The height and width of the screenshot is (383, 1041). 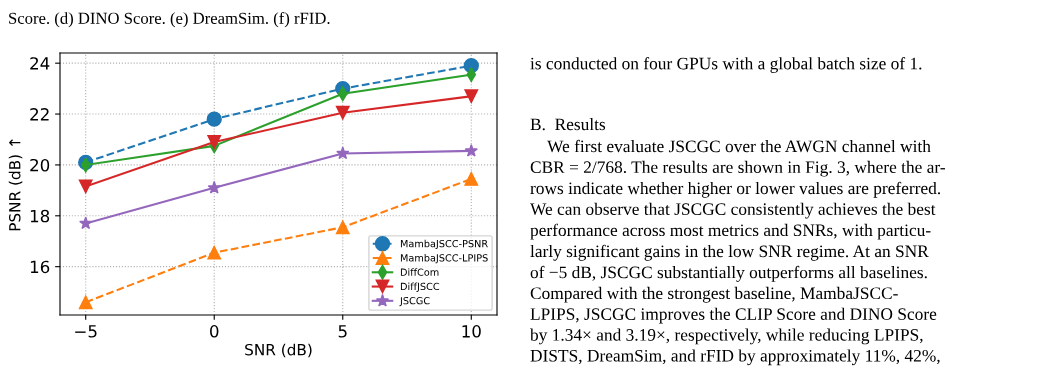 I want to click on x-tick-label: 10, so click(x=471, y=331).